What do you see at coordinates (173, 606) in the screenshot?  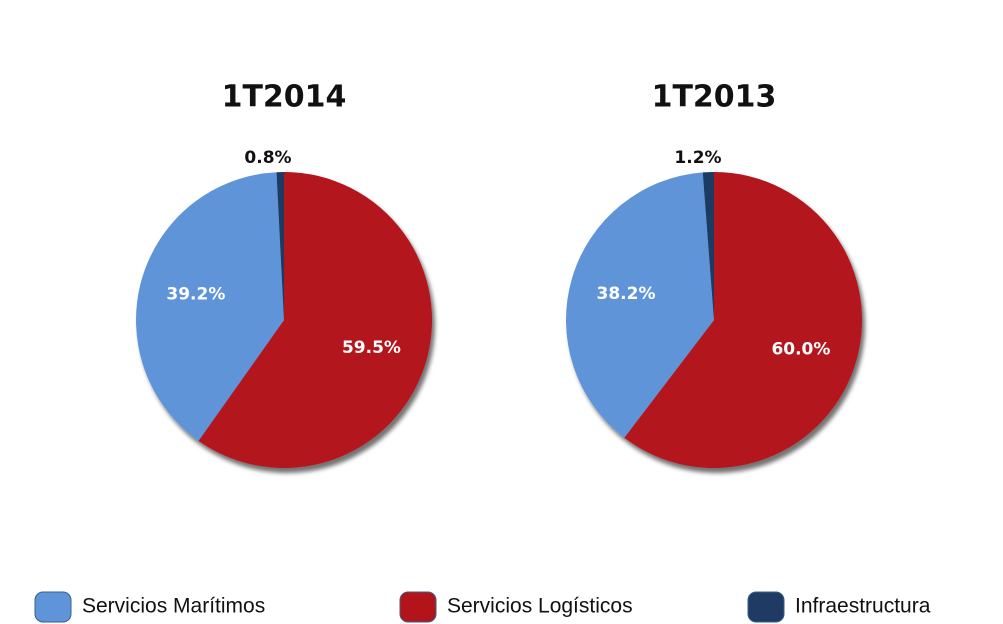 I see `legend-label: Servicios Marítimos` at bounding box center [173, 606].